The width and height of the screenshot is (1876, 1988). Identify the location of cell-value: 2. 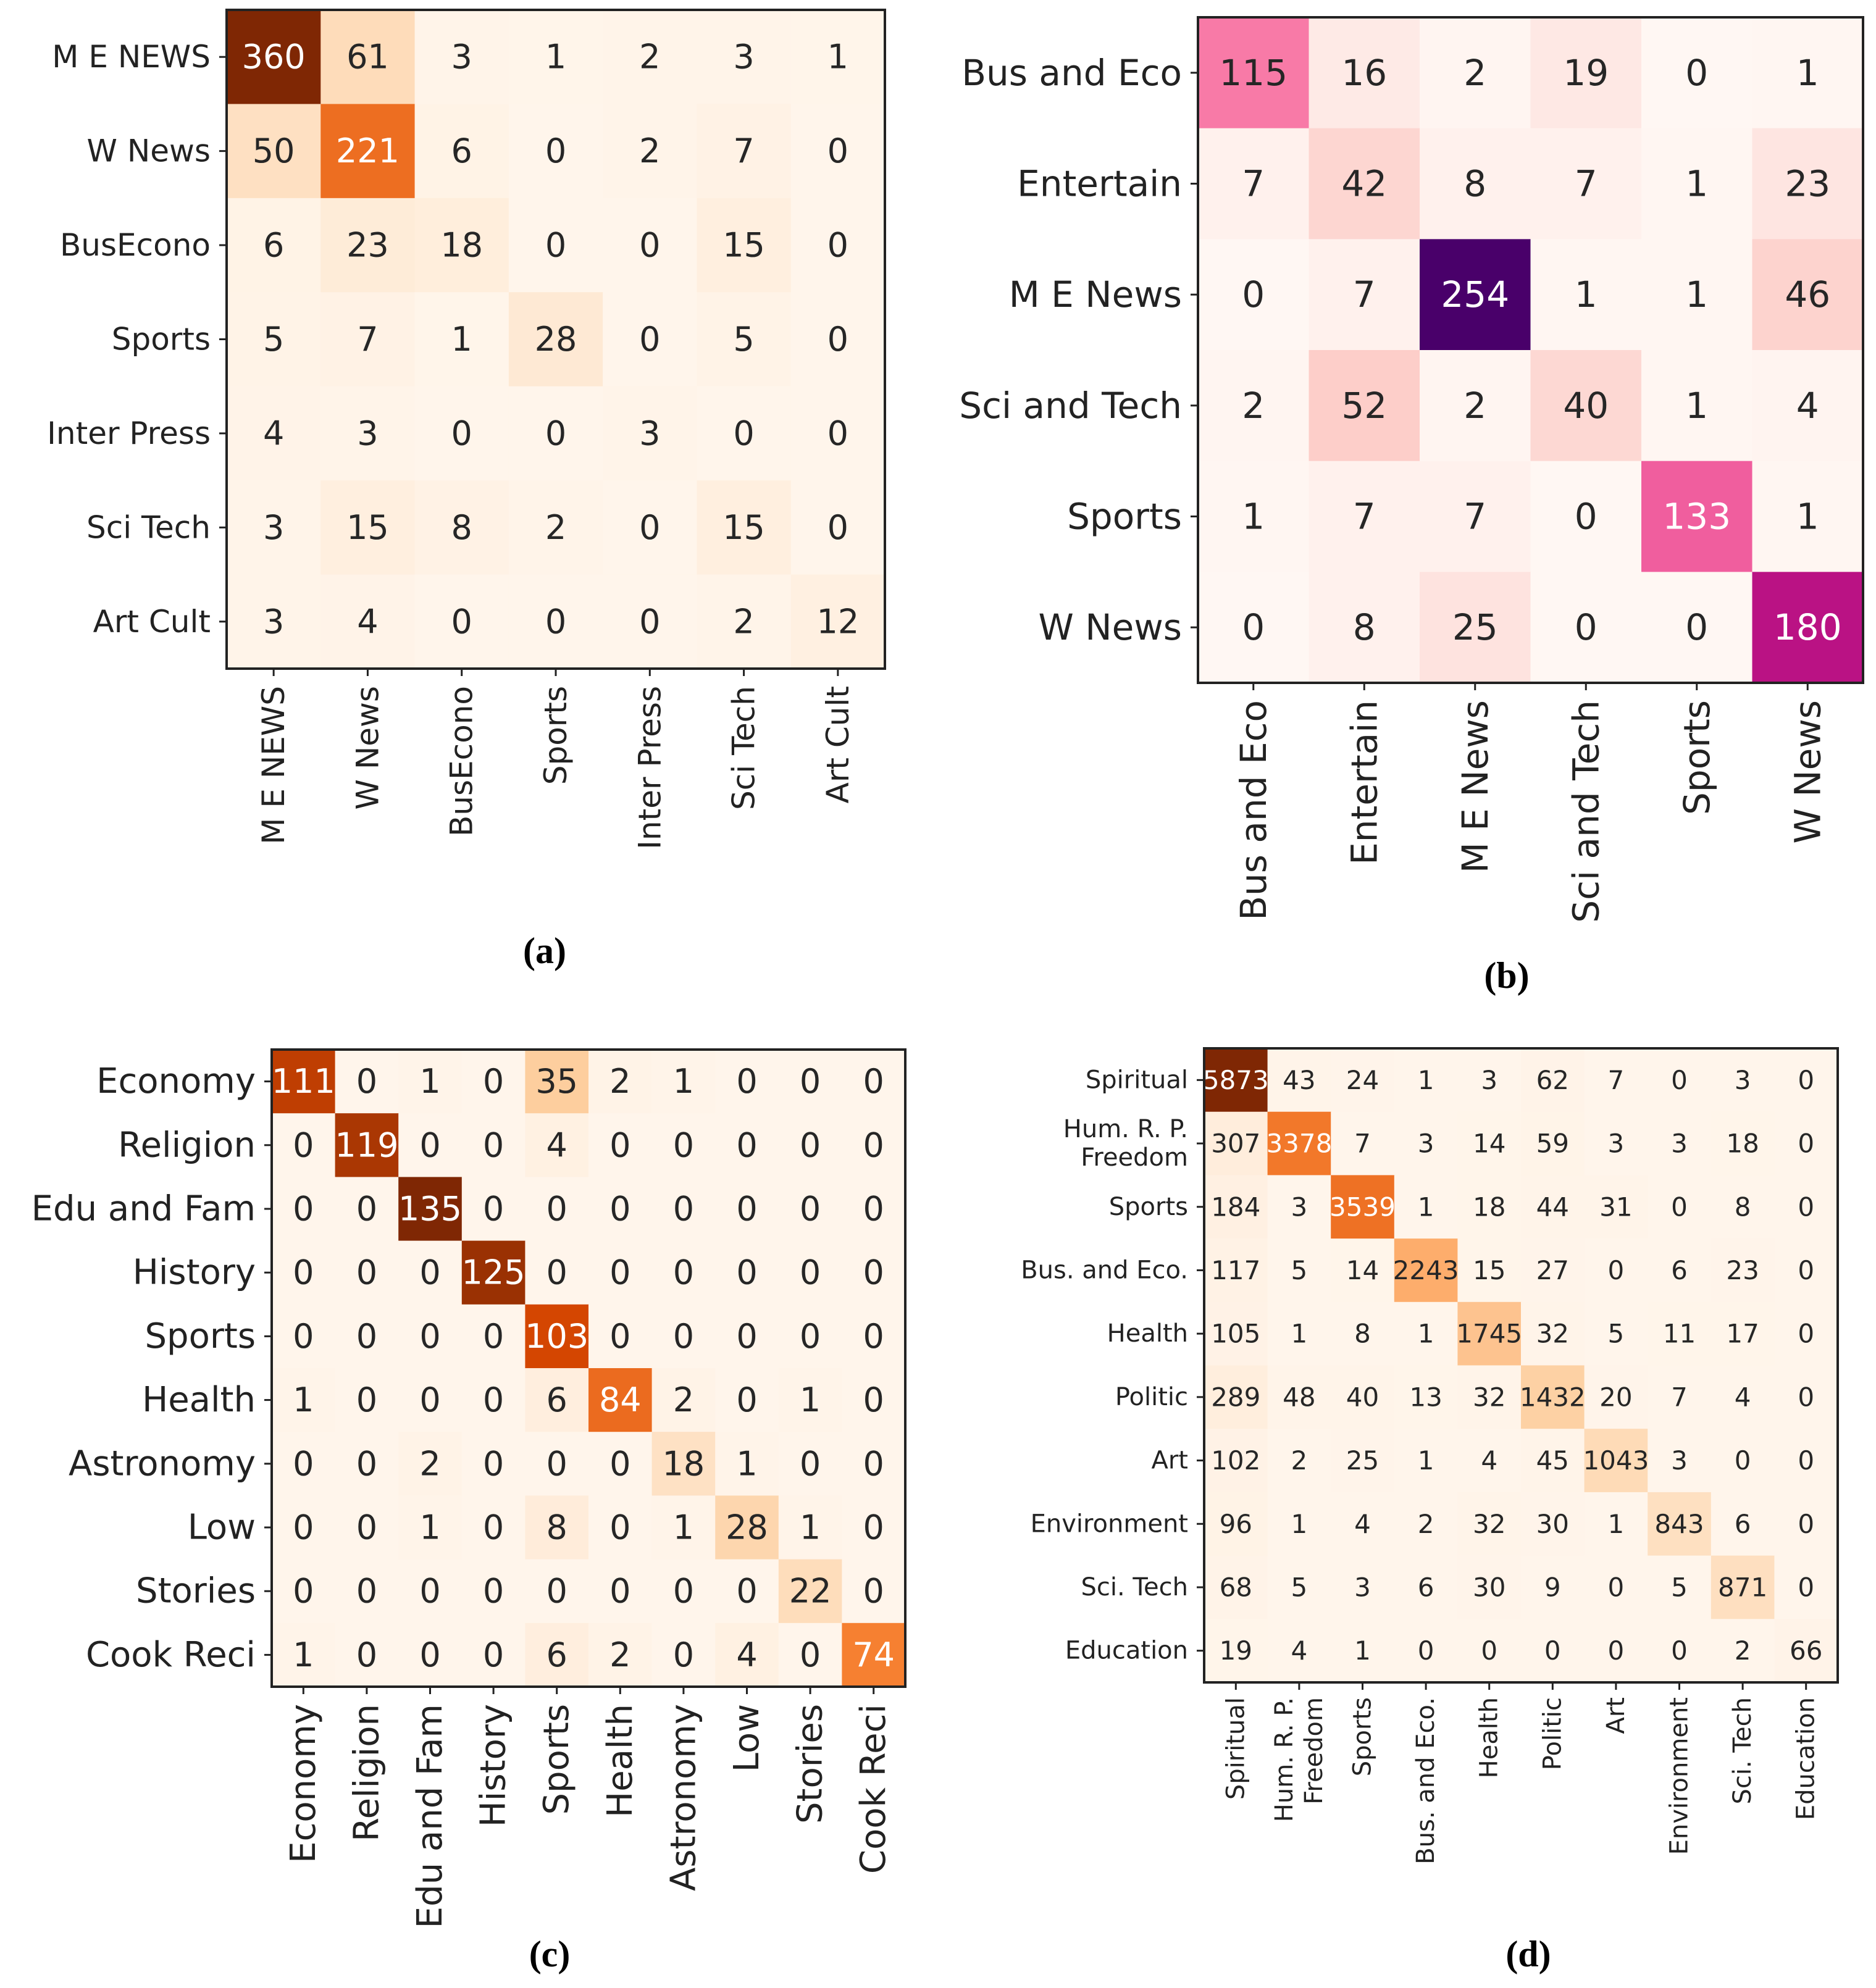
(619, 1654).